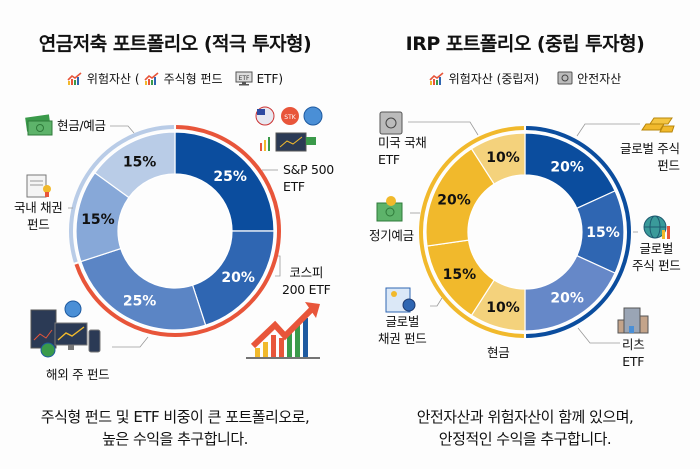 The height and width of the screenshot is (469, 700). What do you see at coordinates (402, 330) in the screenshot?
I see `label-global-bond-fund: 글로벌 채권 펀드` at bounding box center [402, 330].